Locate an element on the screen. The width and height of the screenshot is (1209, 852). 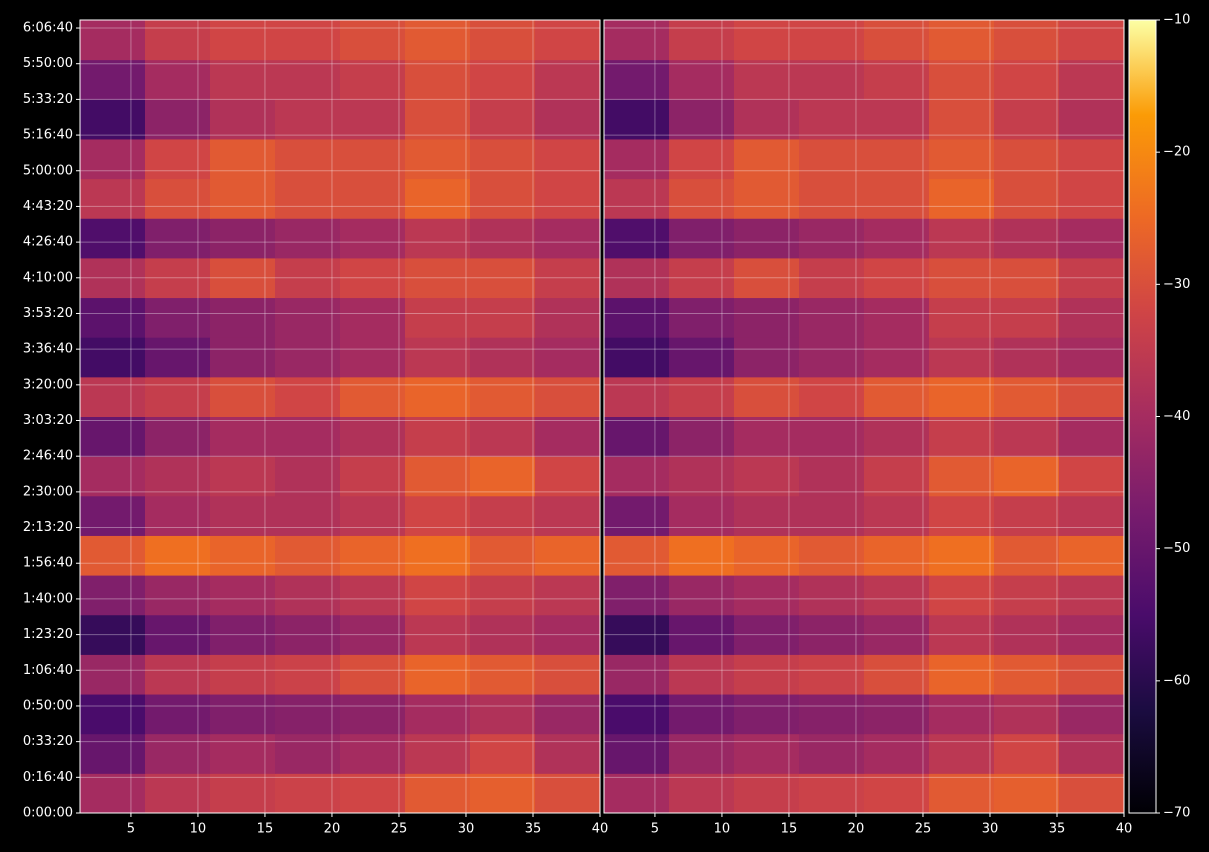
y-tick-label: 5:50:00 is located at coordinates (48, 63).